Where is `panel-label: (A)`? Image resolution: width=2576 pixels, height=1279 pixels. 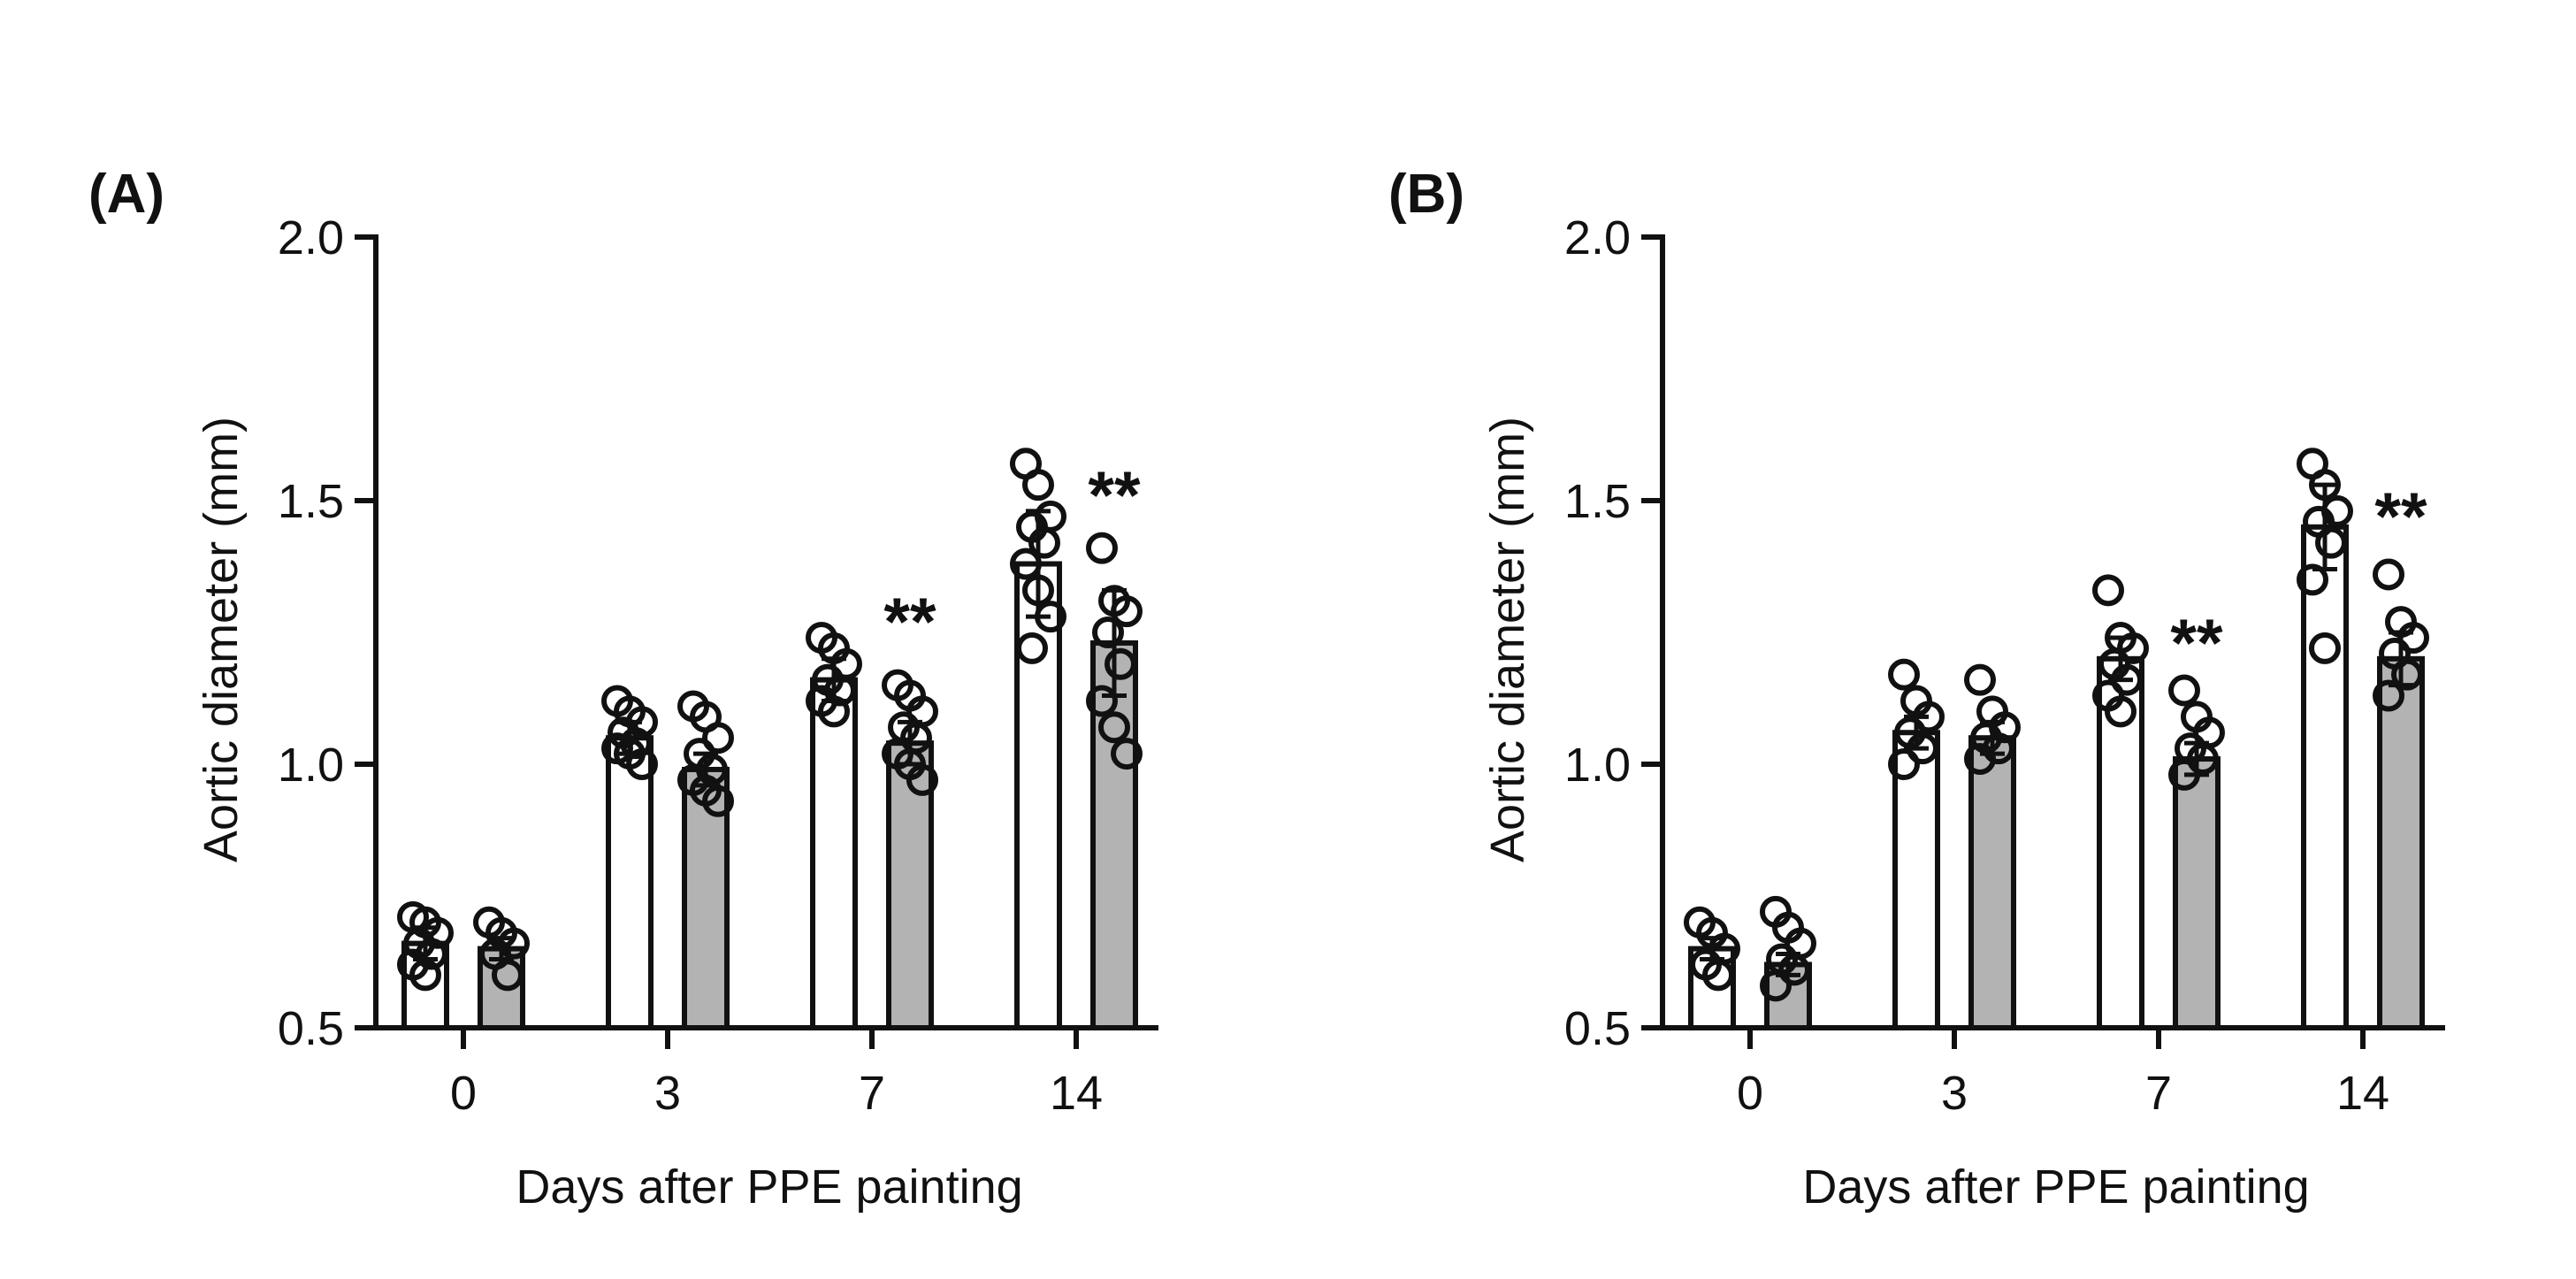
panel-label: (A) is located at coordinates (126, 194).